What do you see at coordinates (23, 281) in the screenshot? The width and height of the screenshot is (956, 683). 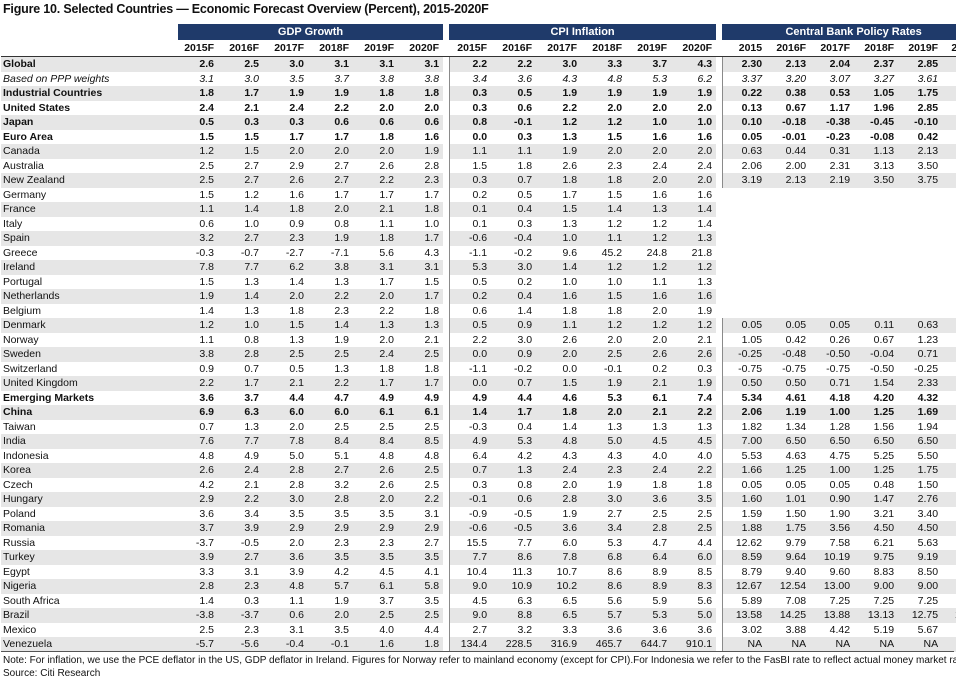 I see `row-label: Portugal` at bounding box center [23, 281].